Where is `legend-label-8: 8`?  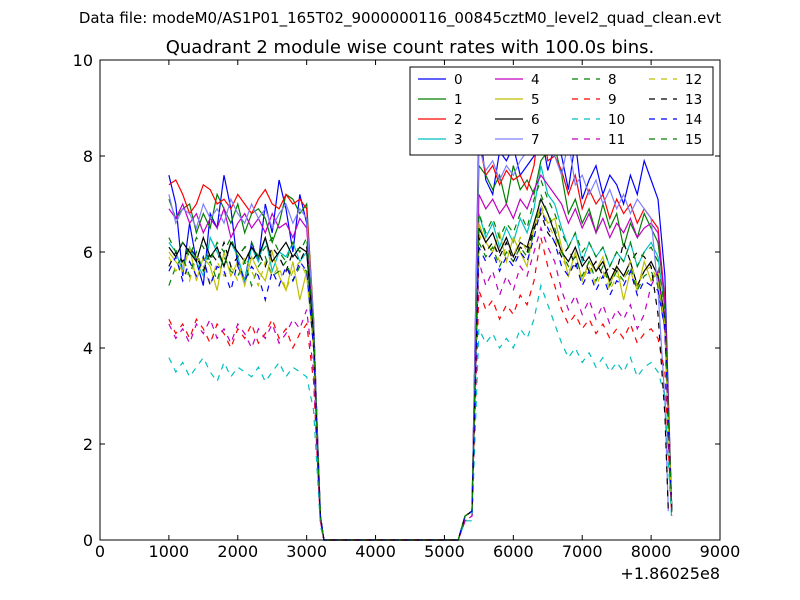
legend-label-8: 8 is located at coordinates (612, 80).